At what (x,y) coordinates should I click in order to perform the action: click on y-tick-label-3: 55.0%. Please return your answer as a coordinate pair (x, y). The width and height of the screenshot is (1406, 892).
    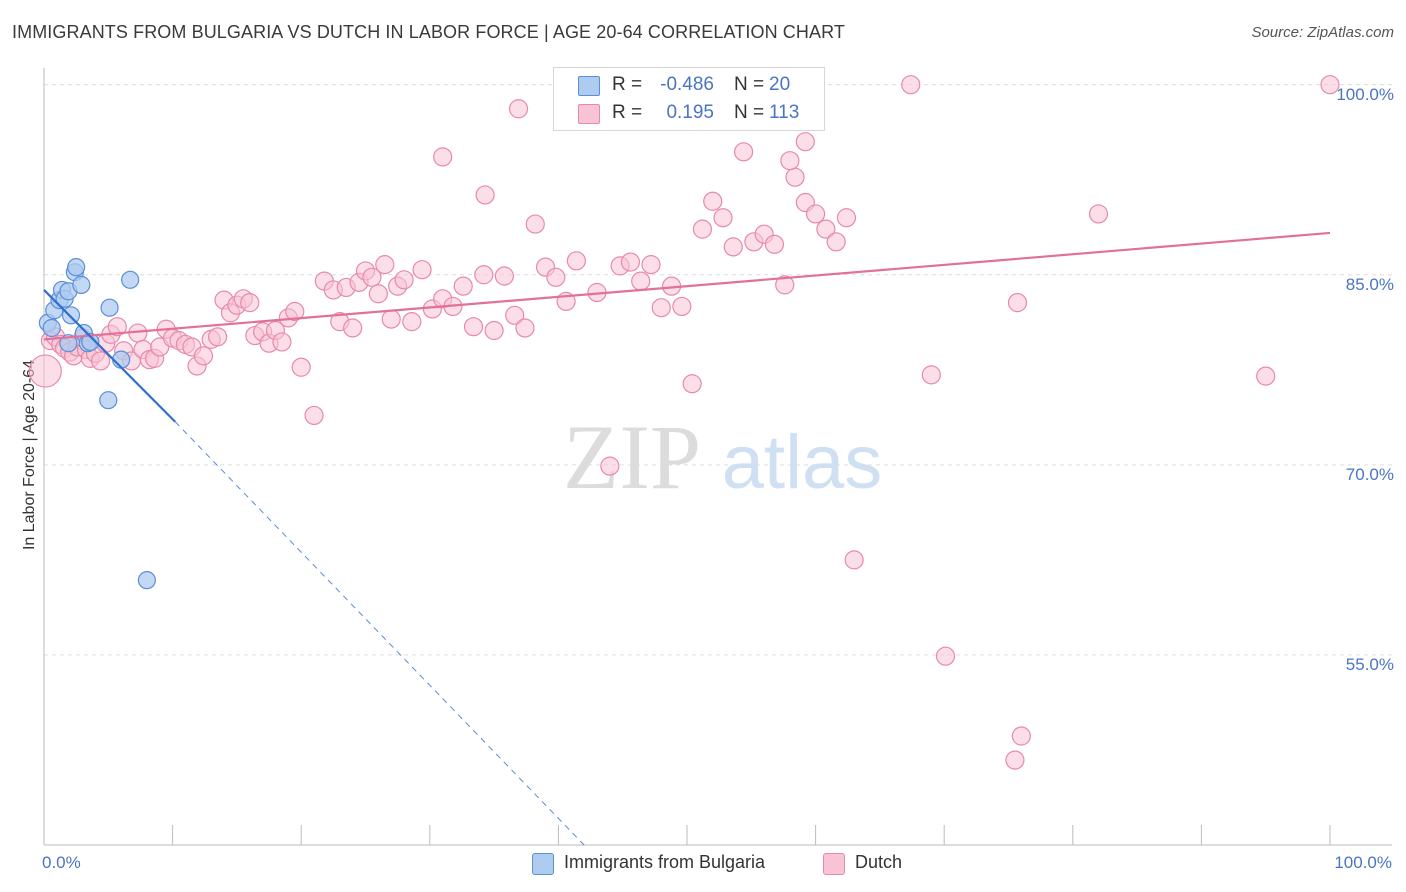
    Looking at the image, I should click on (1369, 664).